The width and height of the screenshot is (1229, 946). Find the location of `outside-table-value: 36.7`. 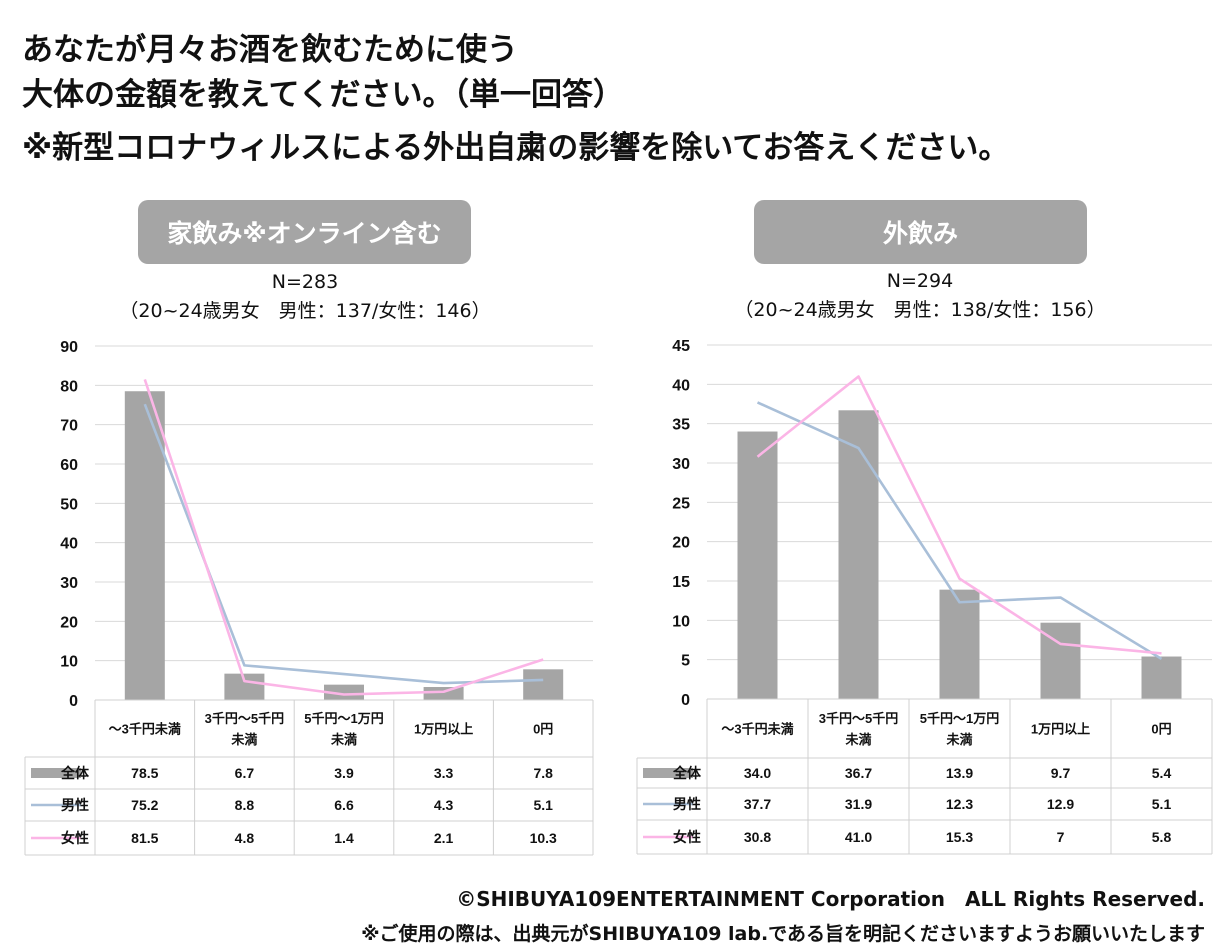

outside-table-value: 36.7 is located at coordinates (858, 773).